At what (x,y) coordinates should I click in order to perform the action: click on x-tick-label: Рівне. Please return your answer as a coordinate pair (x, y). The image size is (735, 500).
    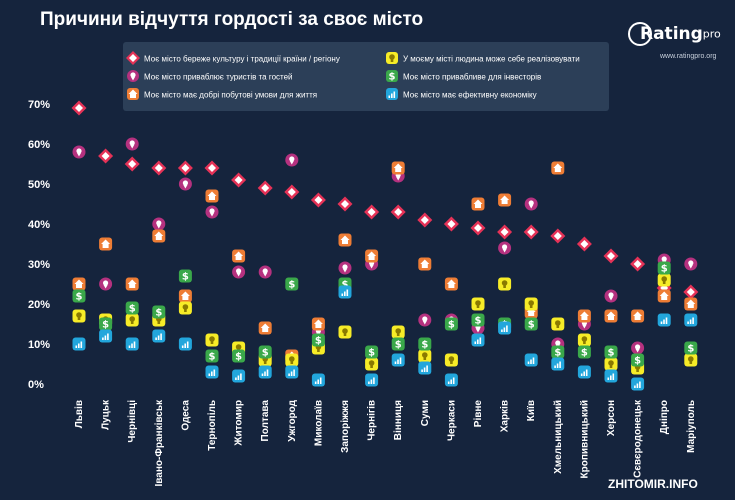
    Looking at the image, I should click on (478, 414).